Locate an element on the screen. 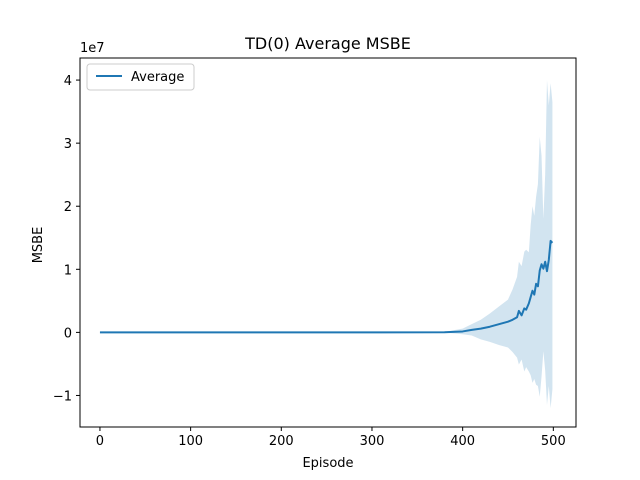  x-axis-label: Episode is located at coordinates (327, 463).